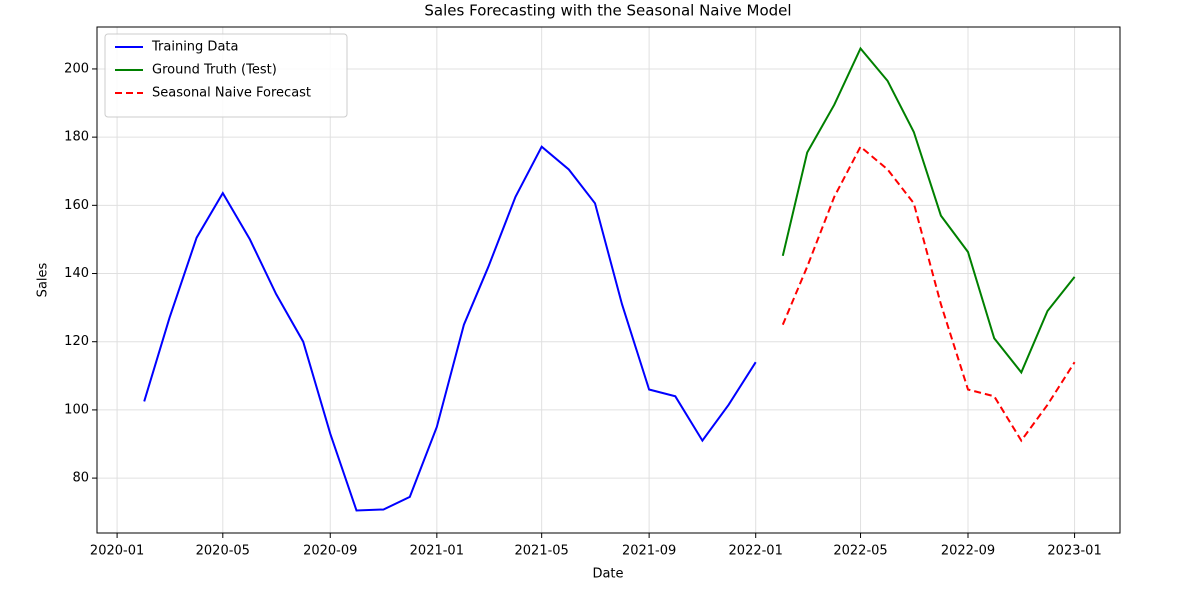 This screenshot has width=1203, height=595. What do you see at coordinates (542, 551) in the screenshot?
I see `x-tick-label: 2021-05` at bounding box center [542, 551].